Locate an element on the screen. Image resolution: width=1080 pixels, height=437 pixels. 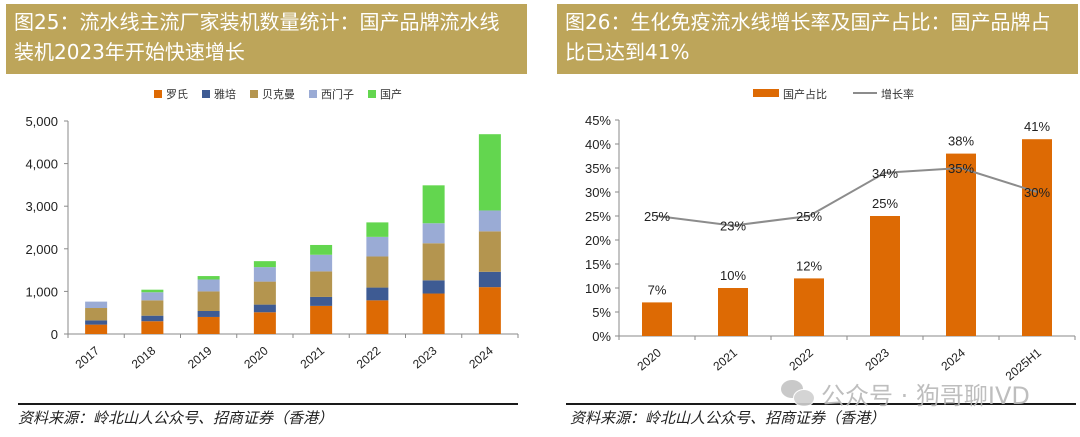
x-tick-label: 2024 is located at coordinates (953, 359).